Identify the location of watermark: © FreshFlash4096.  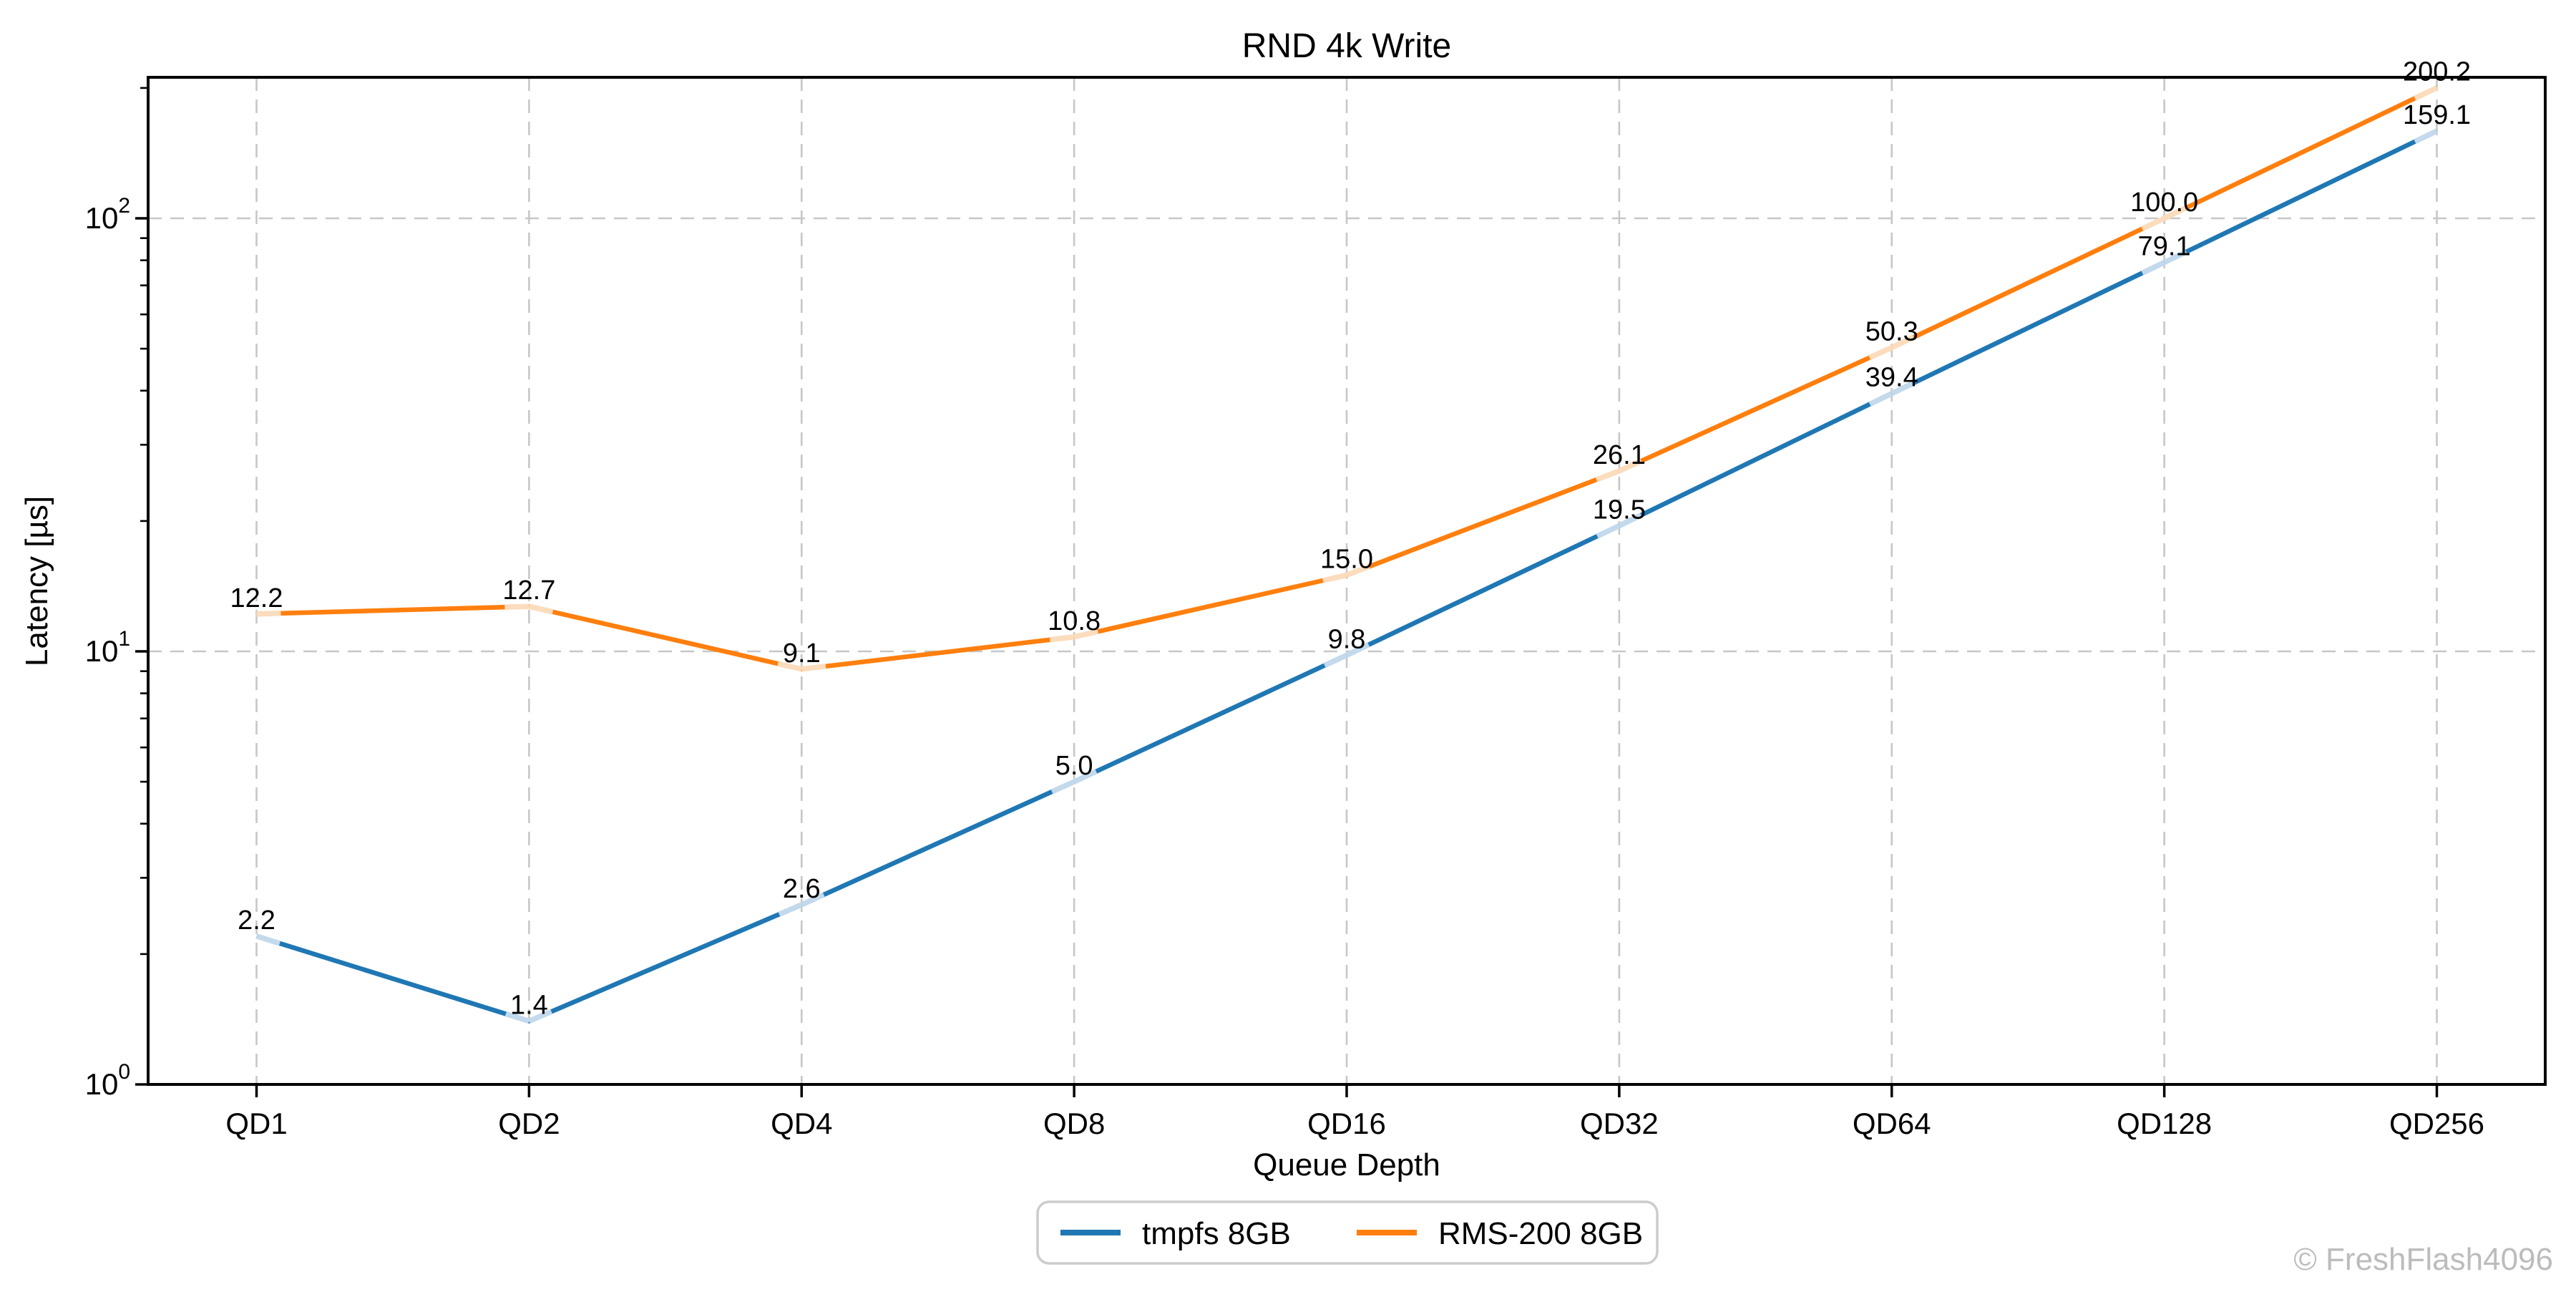
(2423, 1259).